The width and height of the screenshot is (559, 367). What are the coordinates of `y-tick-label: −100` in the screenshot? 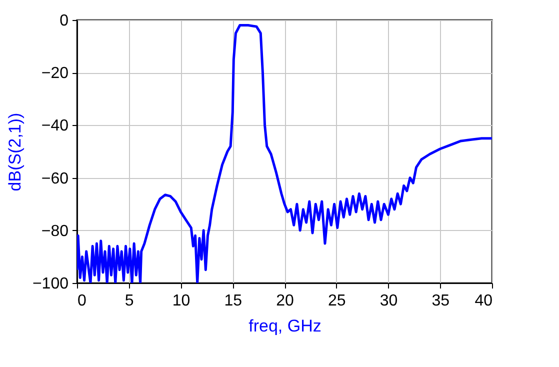 It's located at (50, 284).